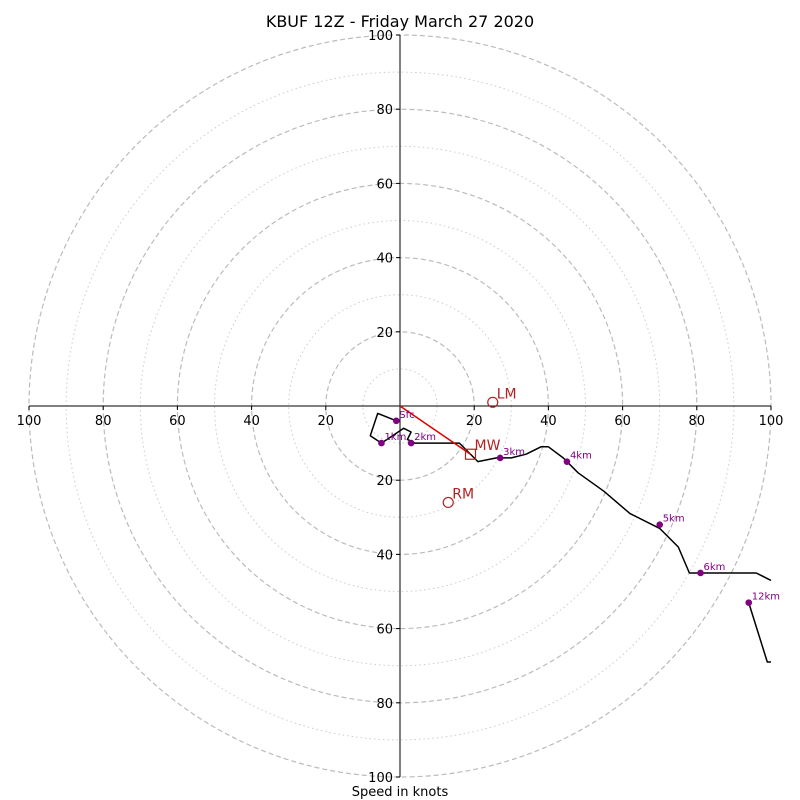  I want to click on motion-marker-label: LM, so click(507, 394).